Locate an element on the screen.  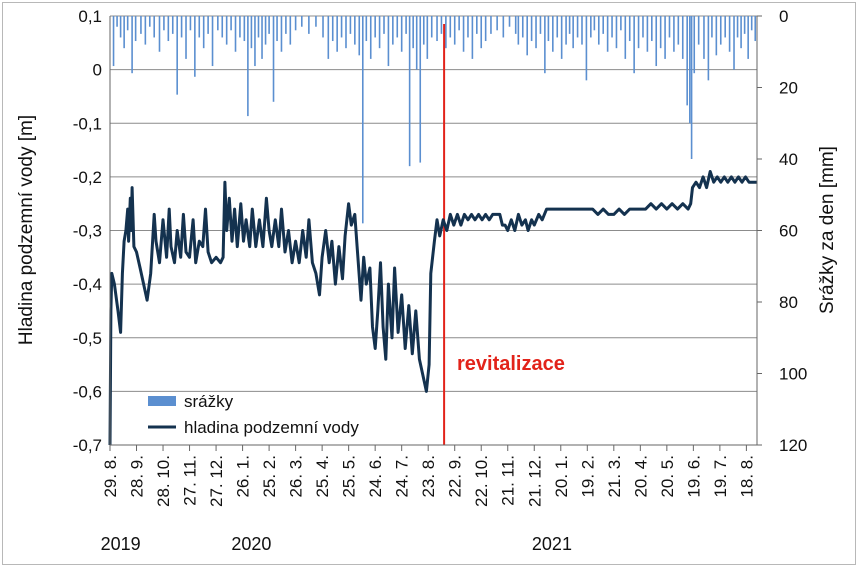
y-right-tick-label: 80 is located at coordinates (788, 302).